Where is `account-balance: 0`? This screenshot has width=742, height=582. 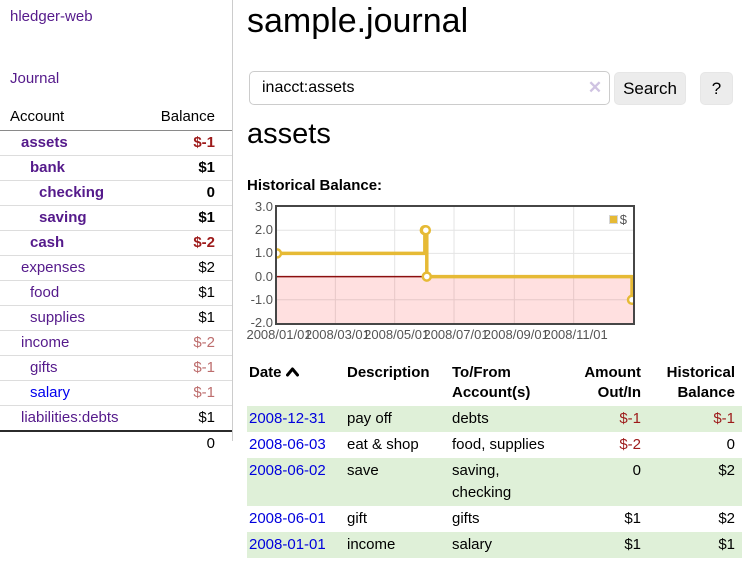 account-balance: 0 is located at coordinates (210, 192).